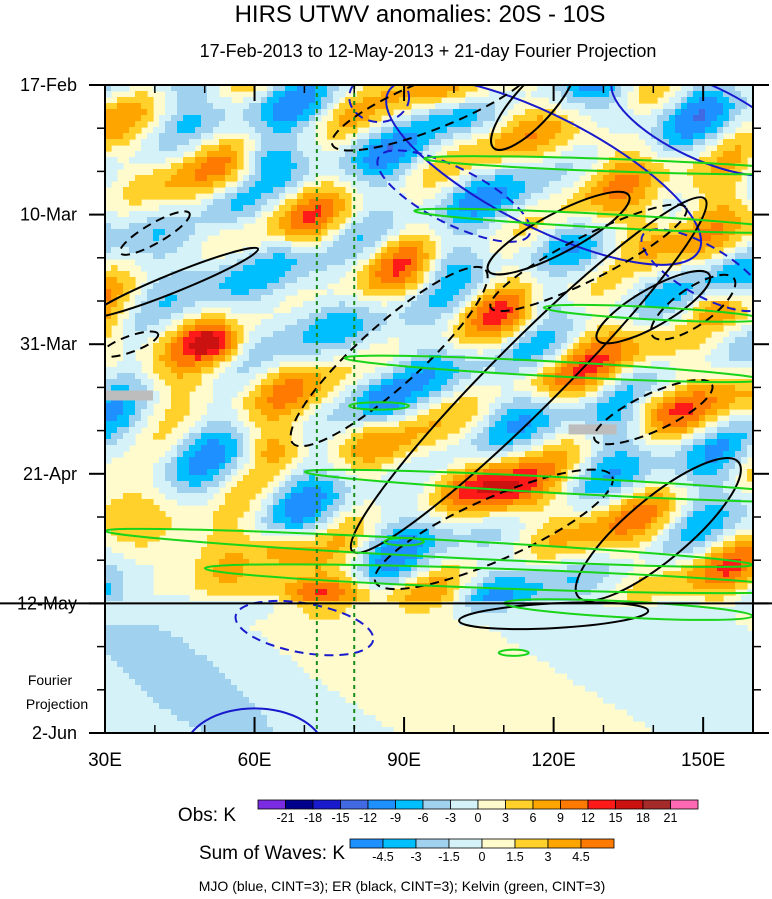  What do you see at coordinates (255, 760) in the screenshot?
I see `x-tick-label: 60E` at bounding box center [255, 760].